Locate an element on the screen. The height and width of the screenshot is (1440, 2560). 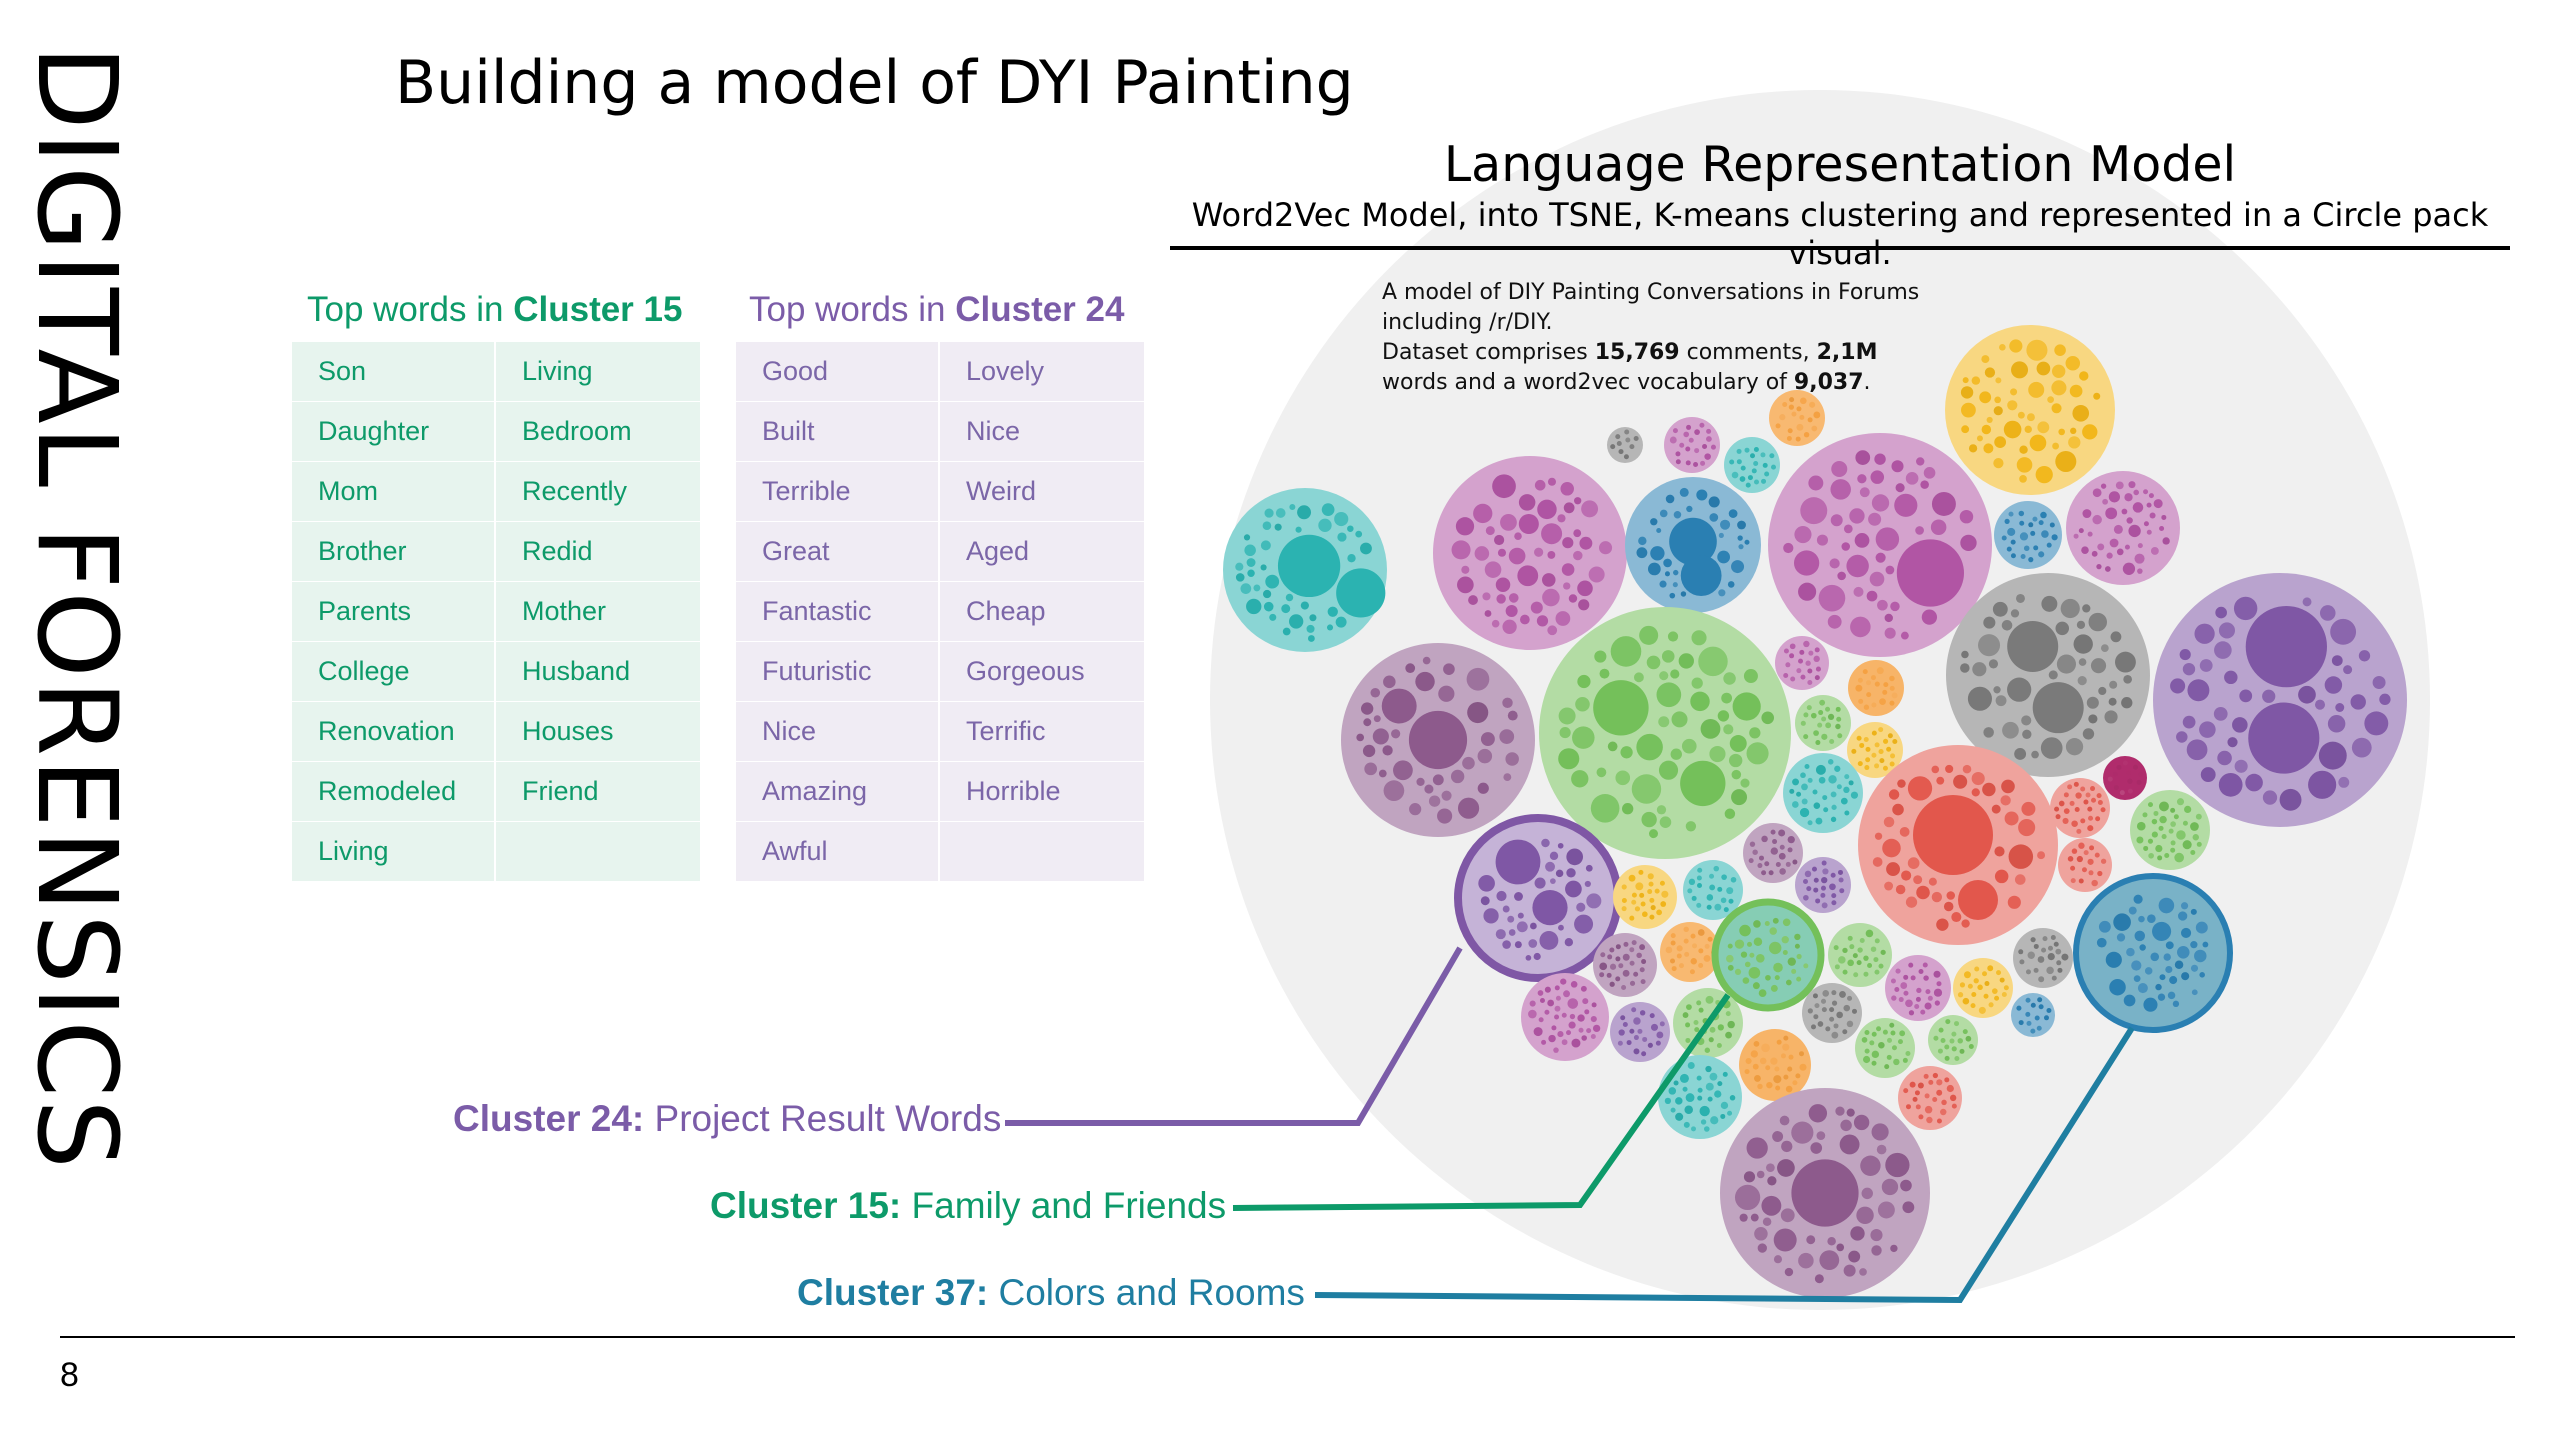
word-cell is located at coordinates (598, 852).